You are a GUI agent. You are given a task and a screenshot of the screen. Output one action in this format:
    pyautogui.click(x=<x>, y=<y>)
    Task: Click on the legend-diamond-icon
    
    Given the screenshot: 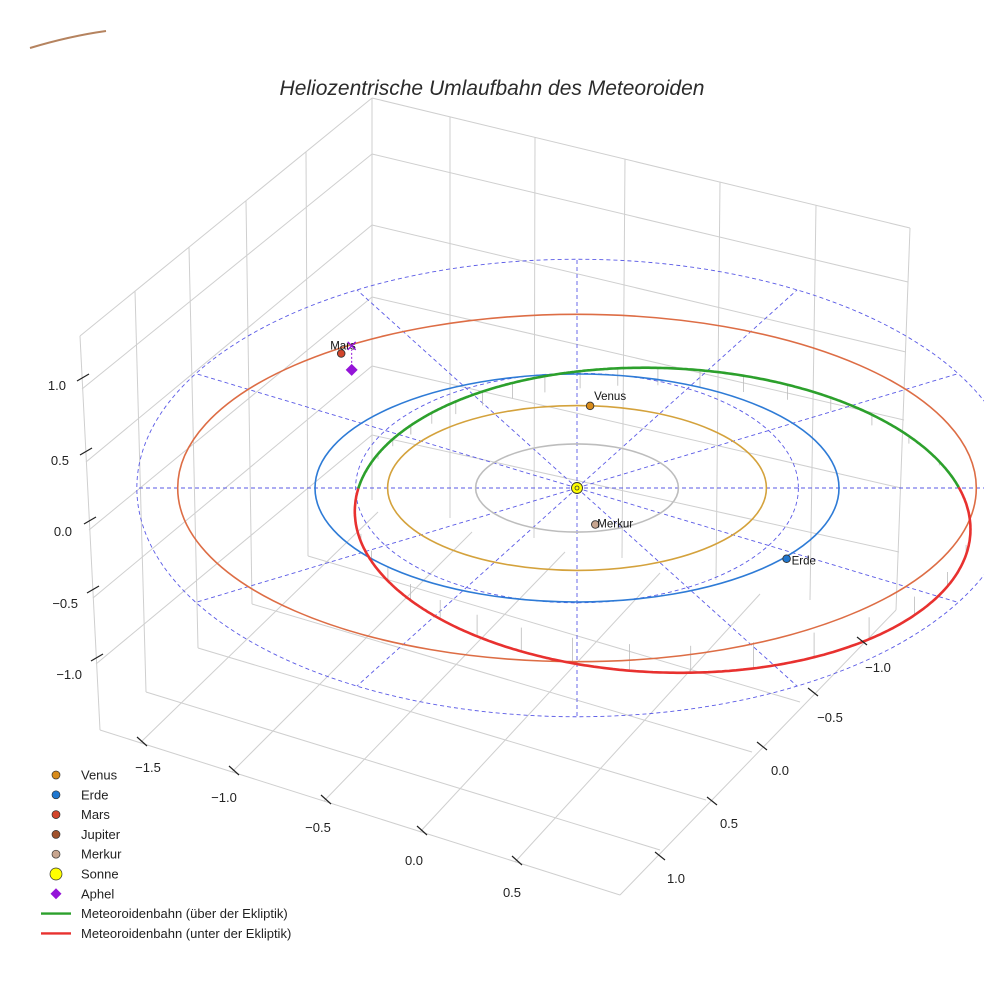 What is the action you would take?
    pyautogui.click(x=56, y=894)
    